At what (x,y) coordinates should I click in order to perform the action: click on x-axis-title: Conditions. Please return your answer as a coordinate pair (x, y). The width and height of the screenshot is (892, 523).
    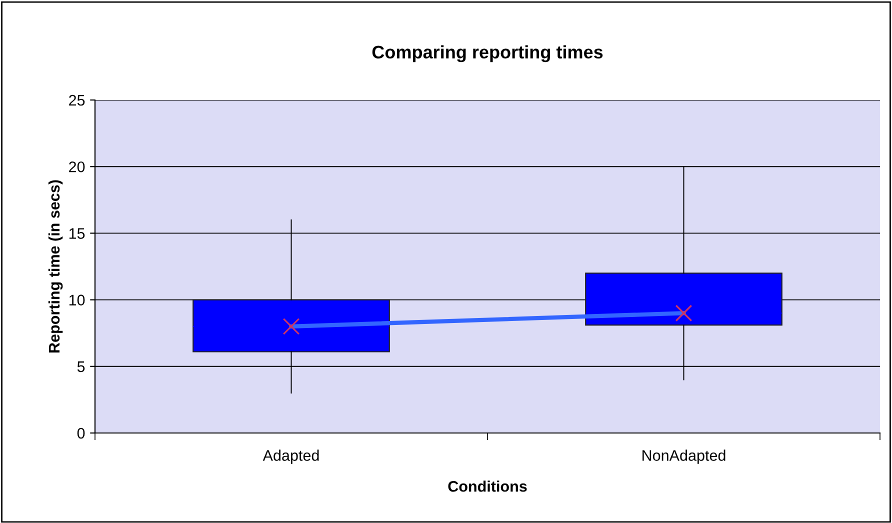
    Looking at the image, I should click on (487, 486).